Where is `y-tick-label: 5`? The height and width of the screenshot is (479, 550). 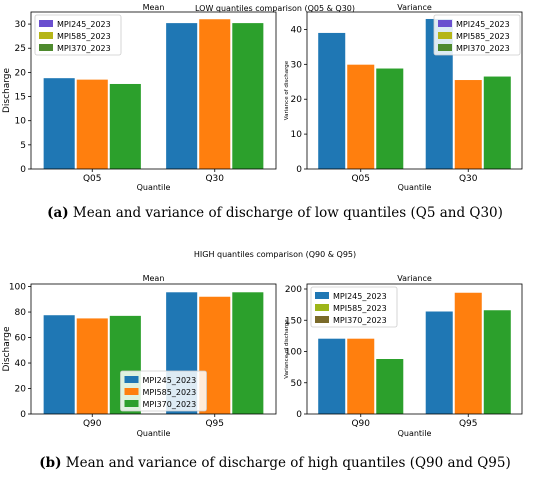 y-tick-label: 5 is located at coordinates (23, 146).